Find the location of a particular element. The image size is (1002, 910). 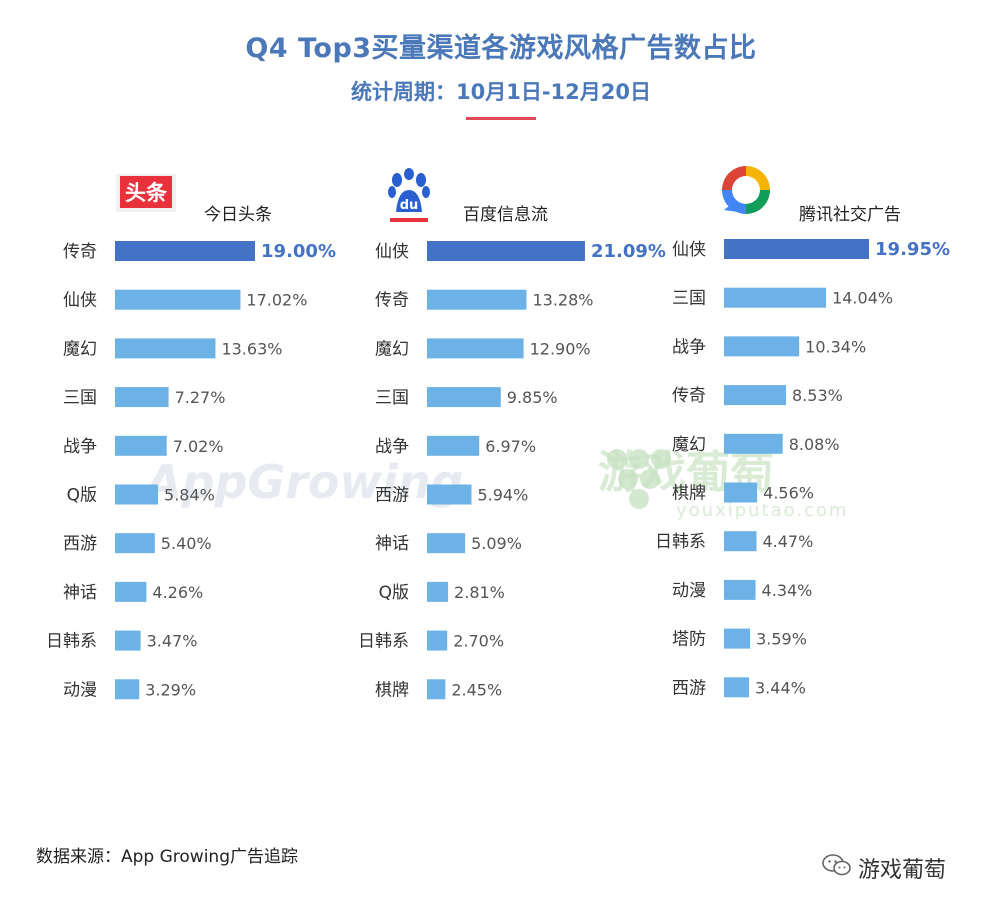

baidu-logo-text: du is located at coordinates (409, 205).